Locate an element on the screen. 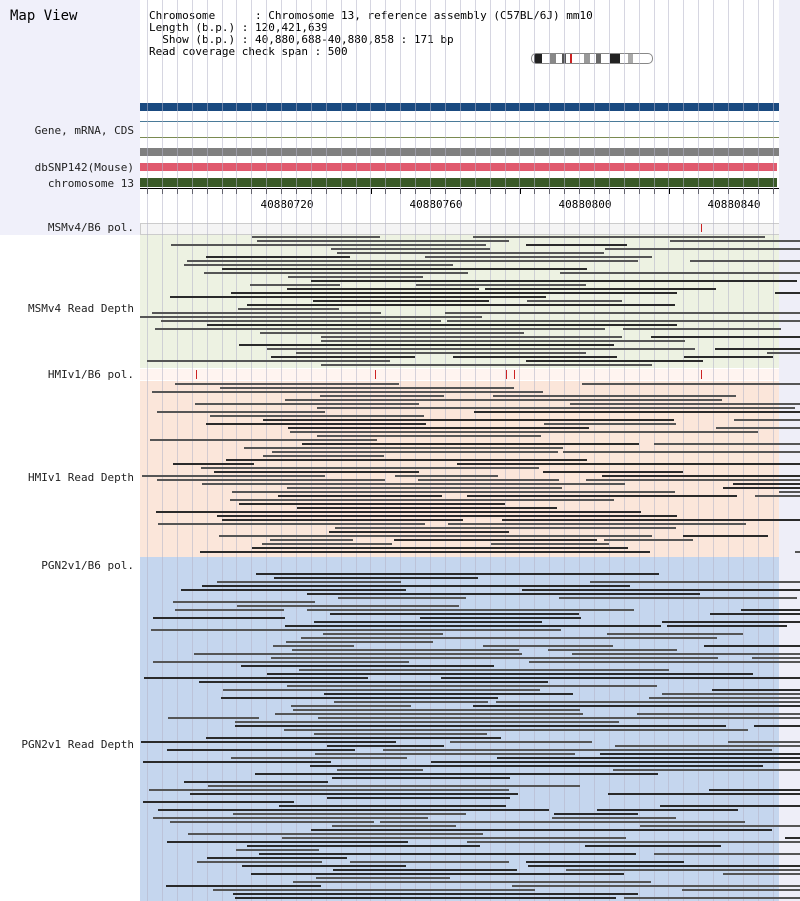 This screenshot has width=800, height=901. mrna-line is located at coordinates (459, 121).